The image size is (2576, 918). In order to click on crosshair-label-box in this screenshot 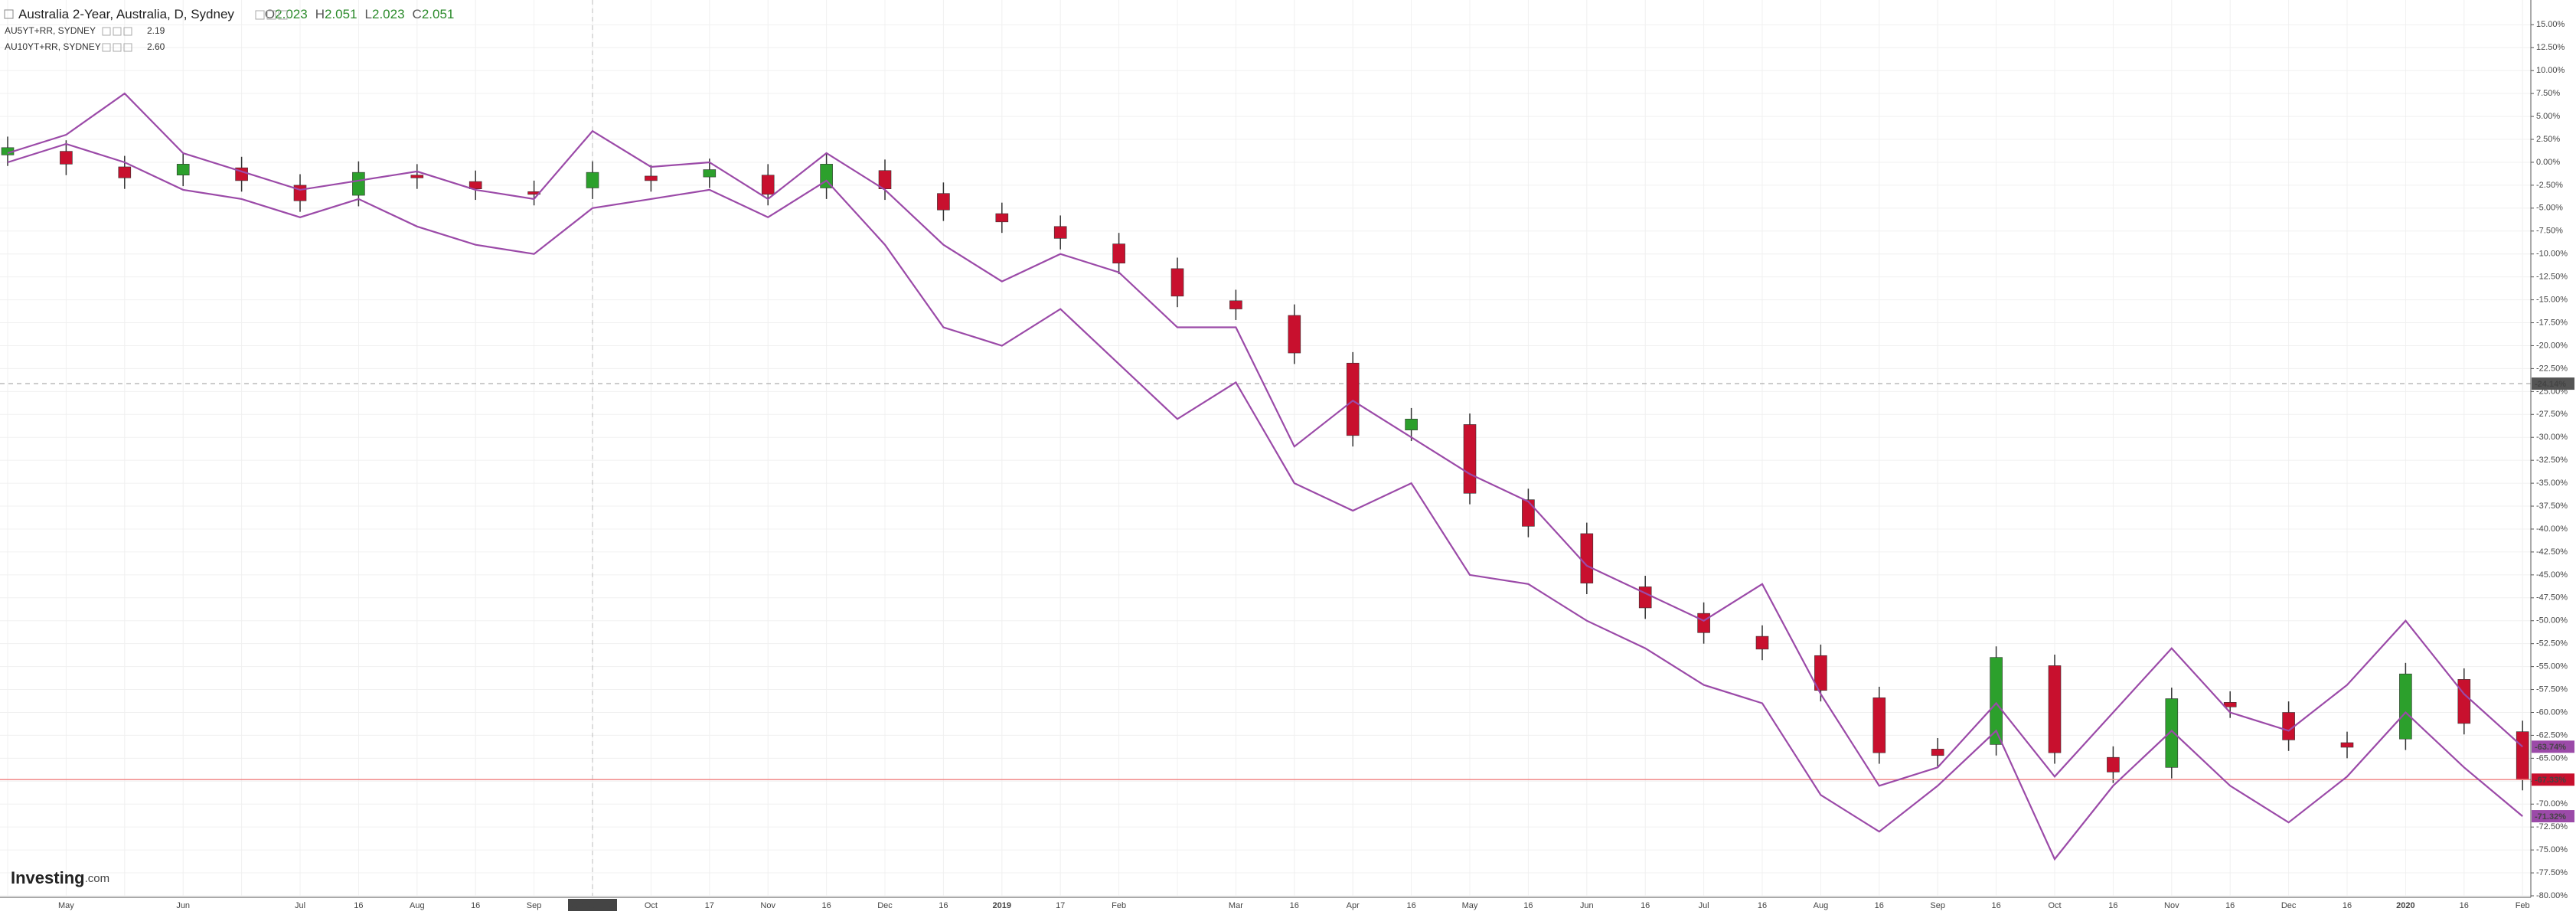, I will do `click(2553, 383)`.